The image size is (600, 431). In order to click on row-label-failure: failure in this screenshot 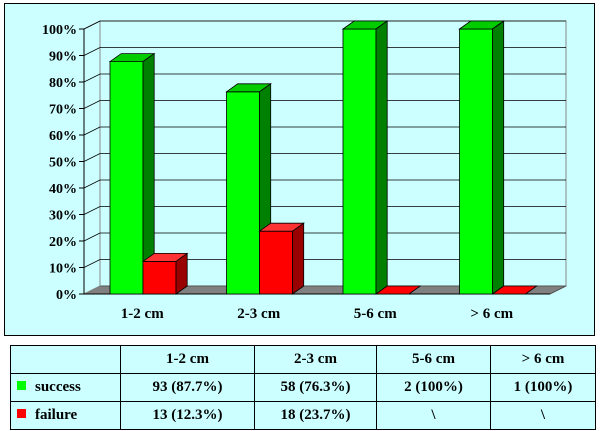, I will do `click(65, 415)`.